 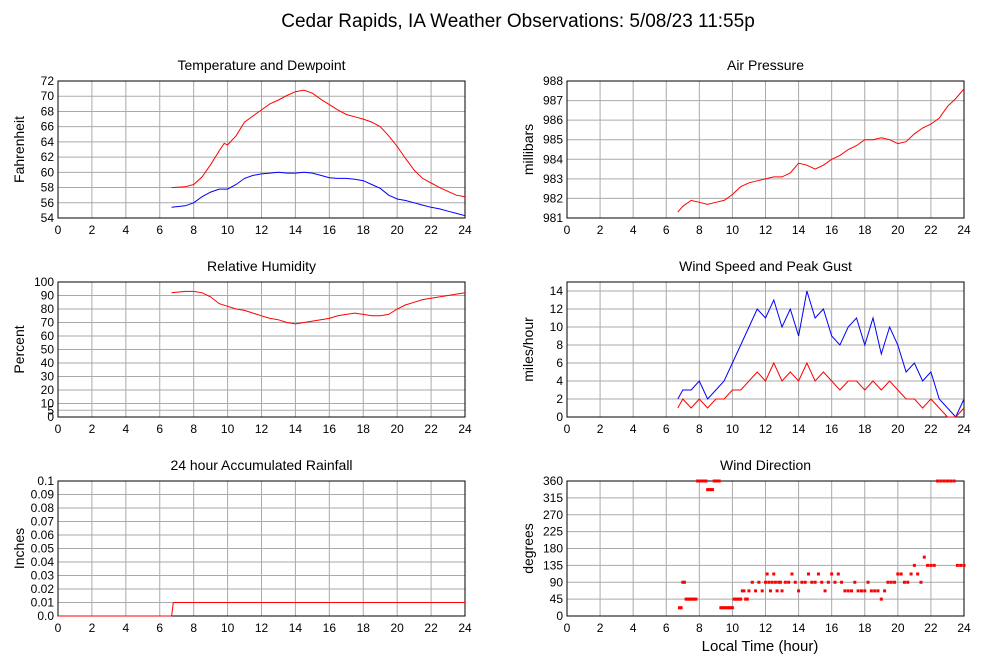 What do you see at coordinates (19, 548) in the screenshot?
I see `y-axis-label: Inches` at bounding box center [19, 548].